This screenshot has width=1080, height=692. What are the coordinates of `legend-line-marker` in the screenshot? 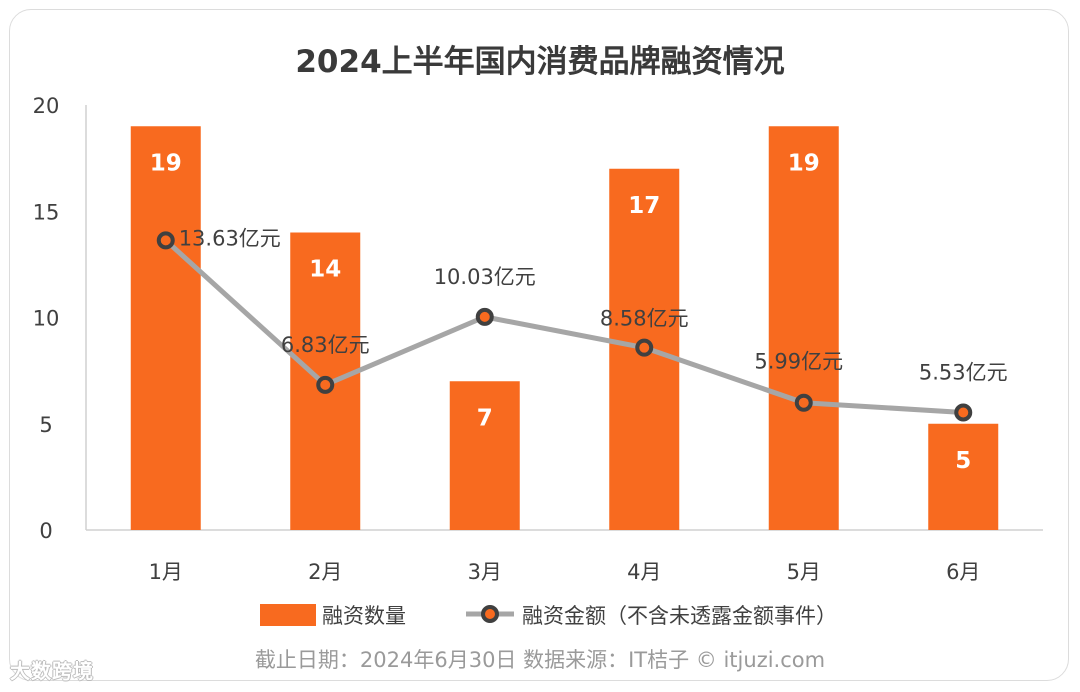 It's located at (490, 614).